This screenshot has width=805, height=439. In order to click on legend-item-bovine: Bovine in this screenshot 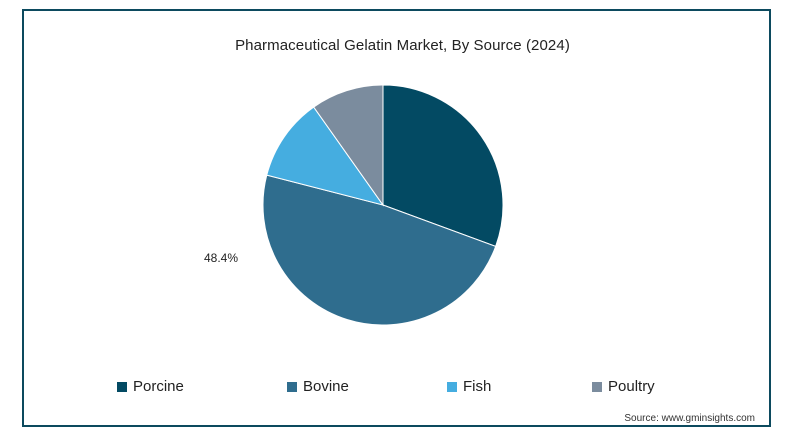, I will do `click(318, 386)`.